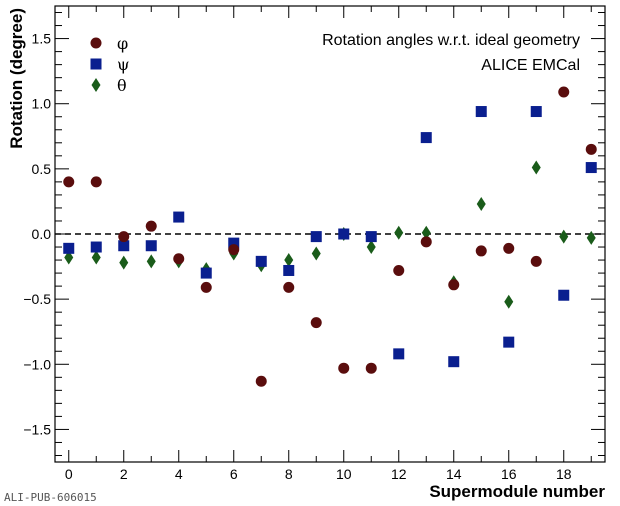  I want to click on x-tick-label: 8, so click(289, 474).